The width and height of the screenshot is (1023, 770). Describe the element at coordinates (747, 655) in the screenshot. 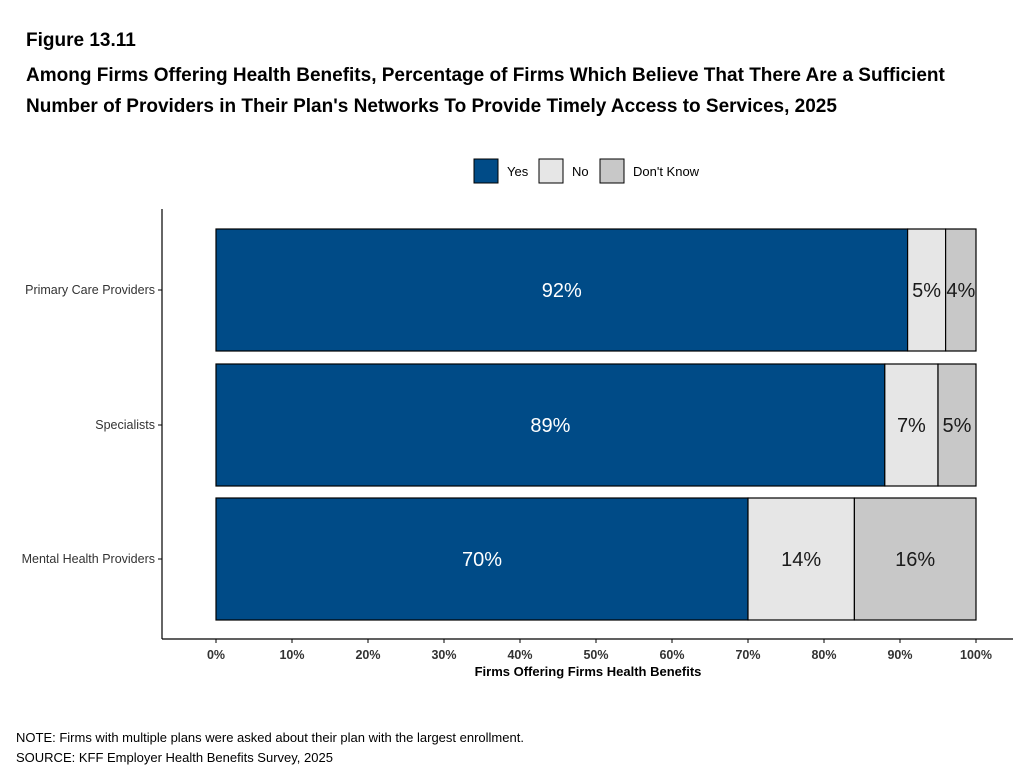

I see `x-tick-label: 70%` at that location.